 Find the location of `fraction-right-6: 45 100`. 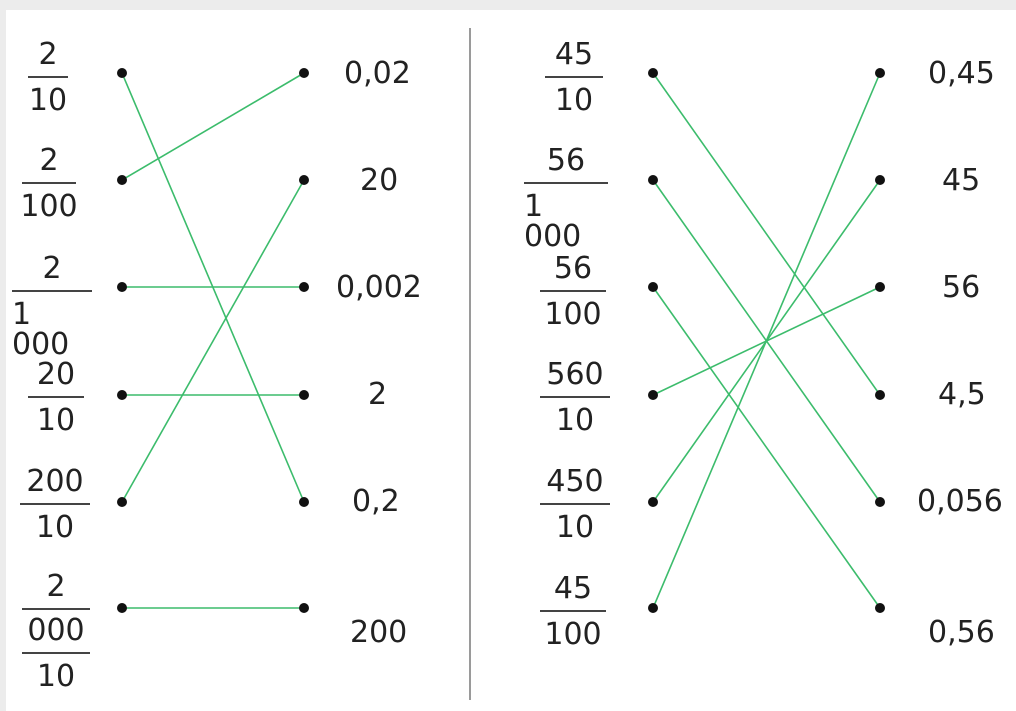

fraction-right-6: 45 100 is located at coordinates (573, 612).